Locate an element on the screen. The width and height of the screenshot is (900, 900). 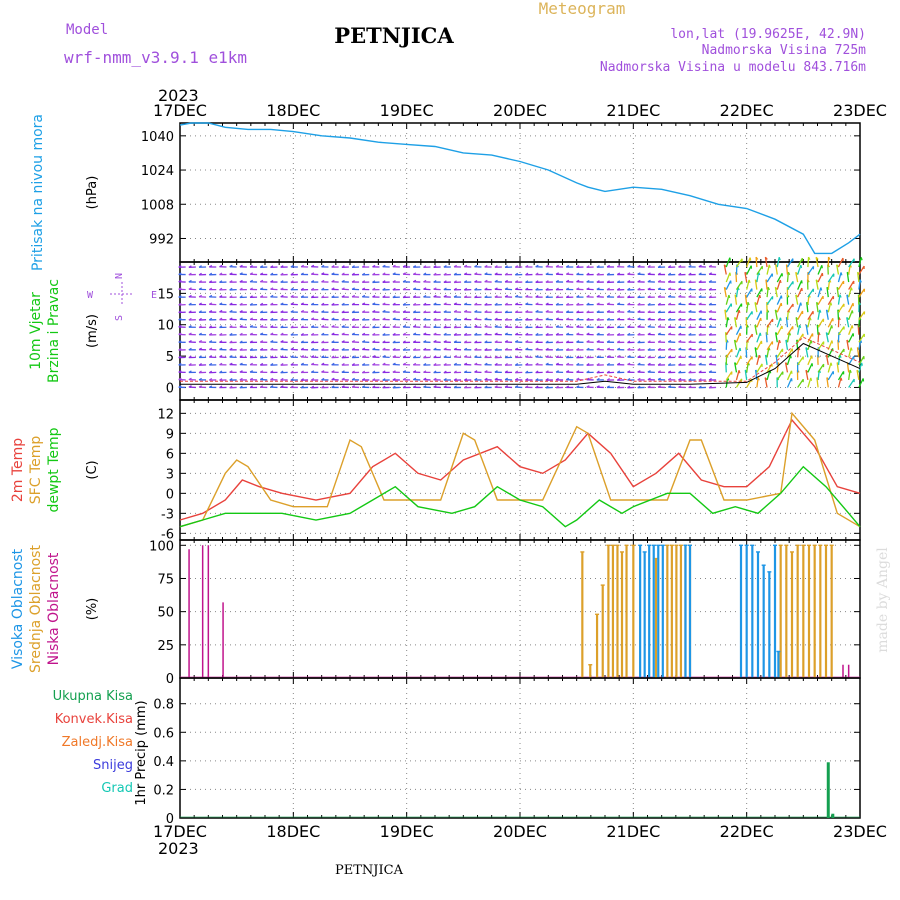
year-label-top: 2023 is located at coordinates (178, 95).